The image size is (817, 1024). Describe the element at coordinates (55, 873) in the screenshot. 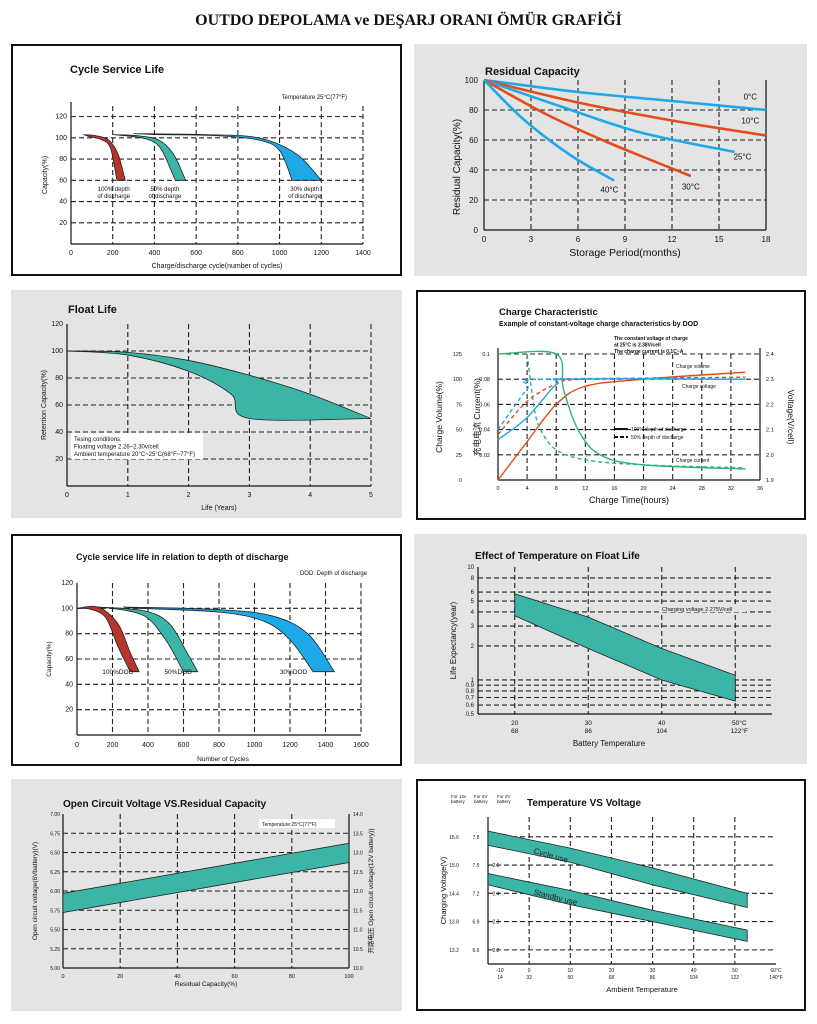

I see `y-tick-left: 6.25` at that location.